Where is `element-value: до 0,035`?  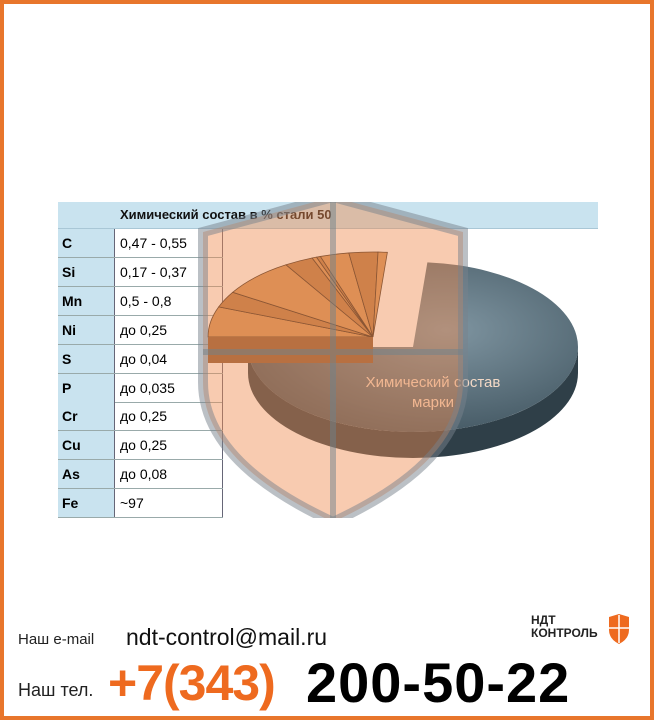
element-value: до 0,035 is located at coordinates (169, 387).